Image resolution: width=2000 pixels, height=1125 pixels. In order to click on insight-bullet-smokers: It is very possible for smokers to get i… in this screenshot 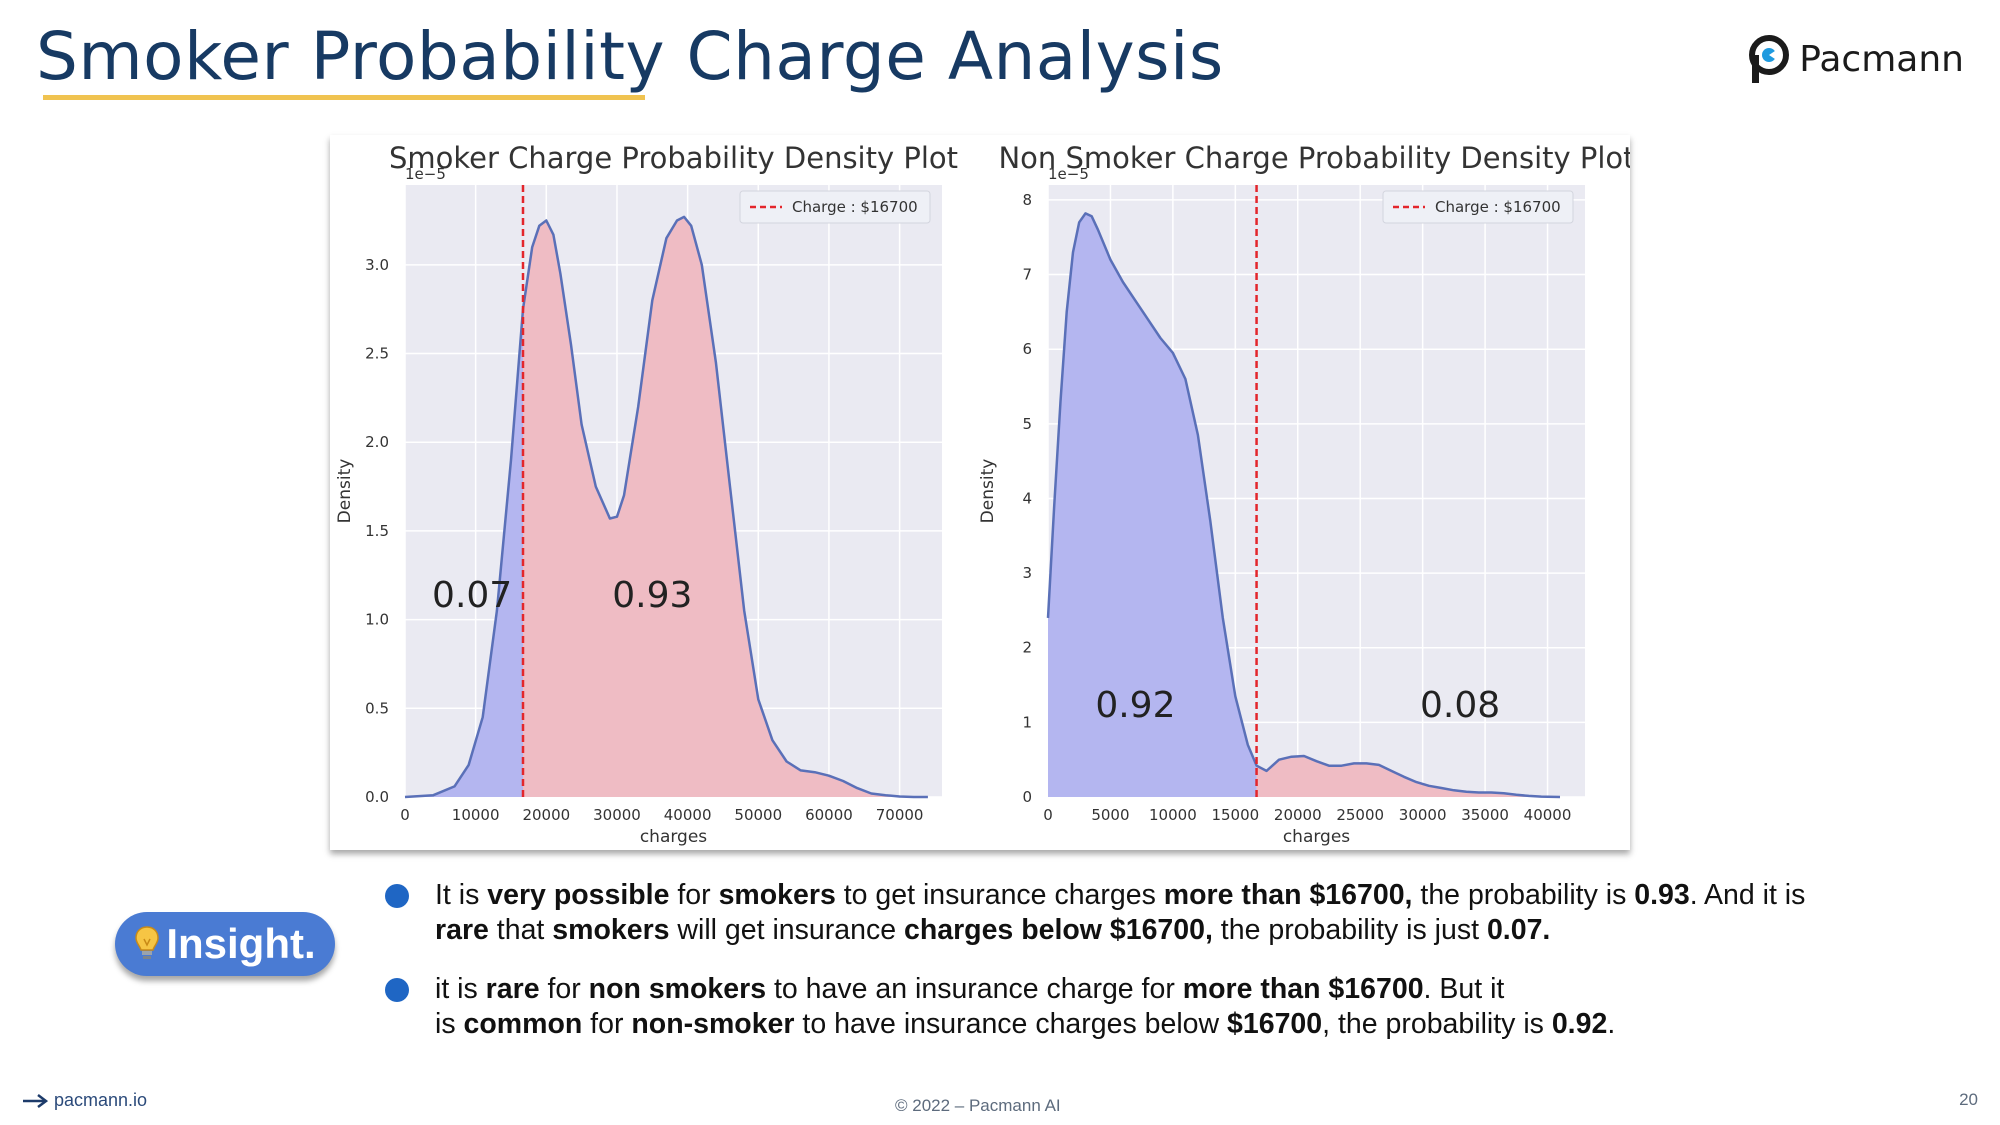, I will do `click(1125, 913)`.